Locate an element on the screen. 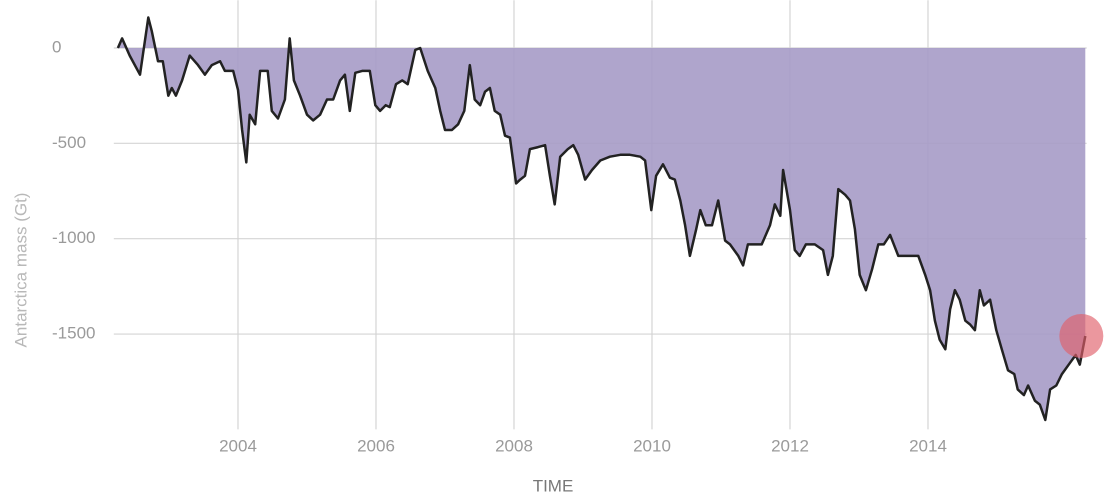 The width and height of the screenshot is (1105, 500). y-tick-label: -1500 is located at coordinates (73, 333).